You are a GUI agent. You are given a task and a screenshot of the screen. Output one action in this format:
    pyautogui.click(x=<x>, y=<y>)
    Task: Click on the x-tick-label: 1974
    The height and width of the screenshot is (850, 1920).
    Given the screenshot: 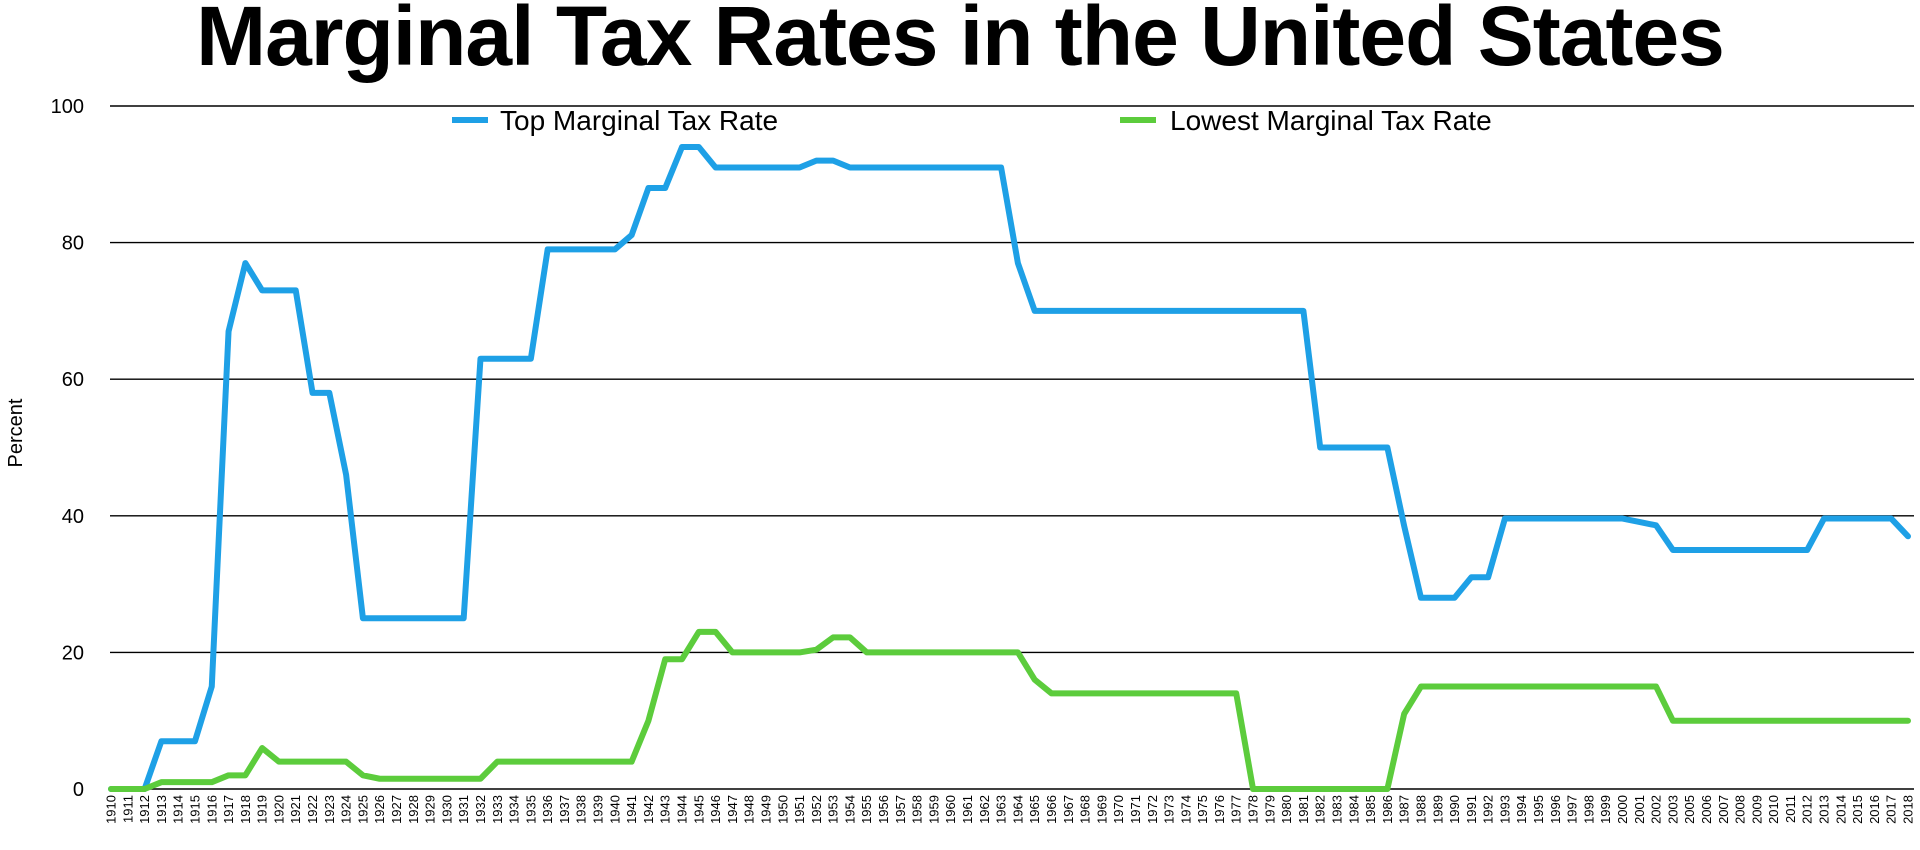 What is the action you would take?
    pyautogui.click(x=1185, y=809)
    